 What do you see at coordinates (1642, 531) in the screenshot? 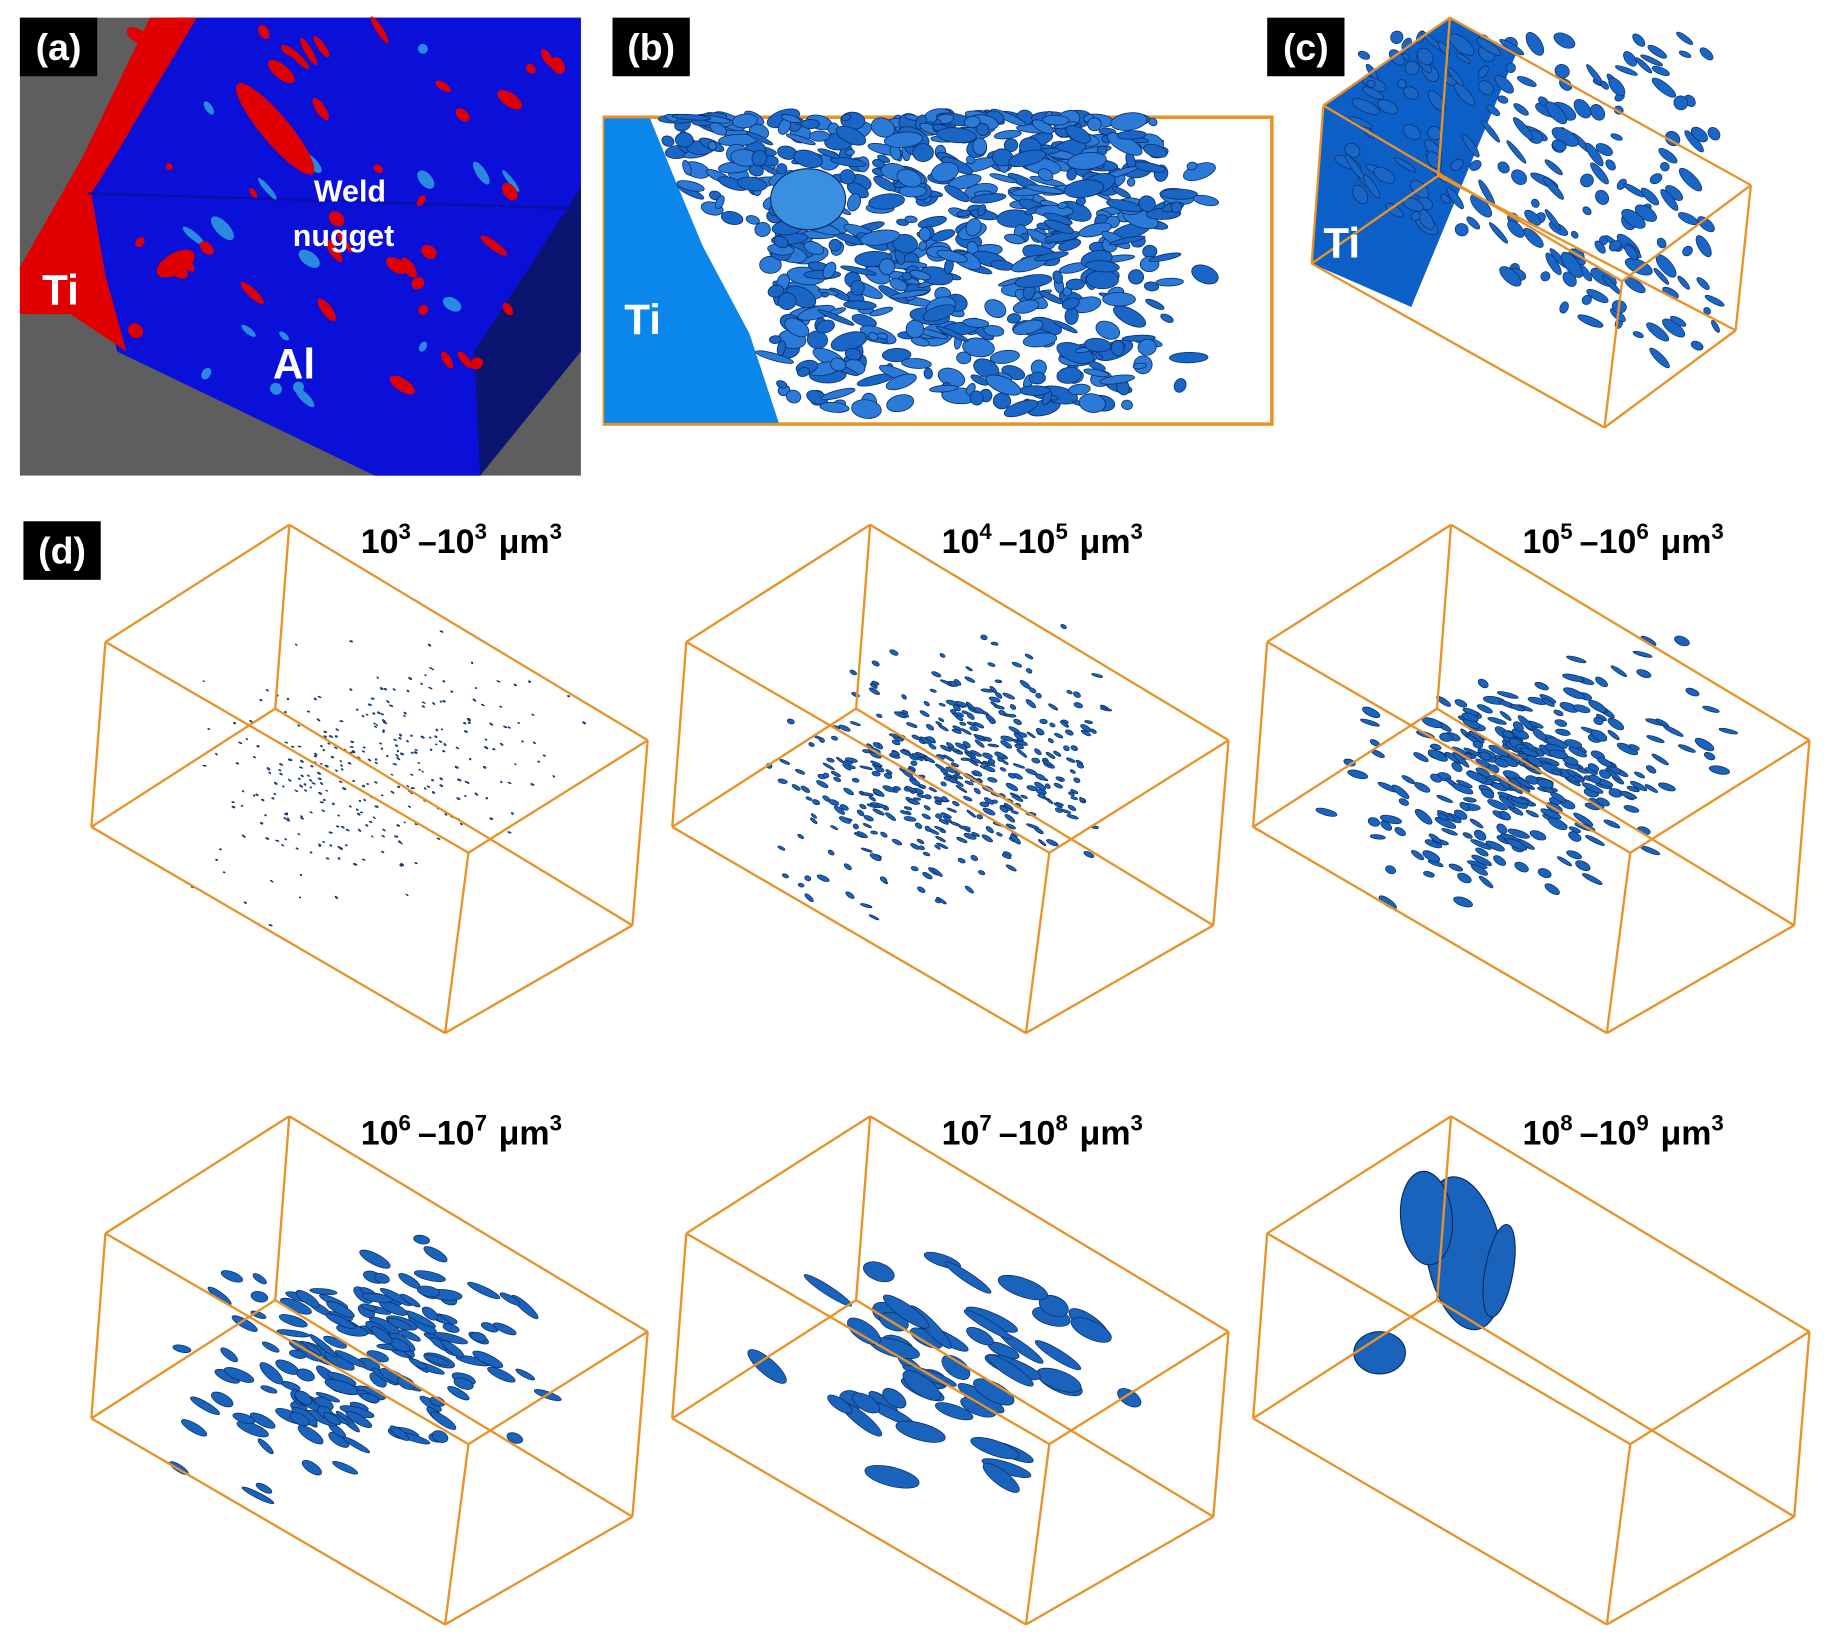
I see `superscript: 6` at bounding box center [1642, 531].